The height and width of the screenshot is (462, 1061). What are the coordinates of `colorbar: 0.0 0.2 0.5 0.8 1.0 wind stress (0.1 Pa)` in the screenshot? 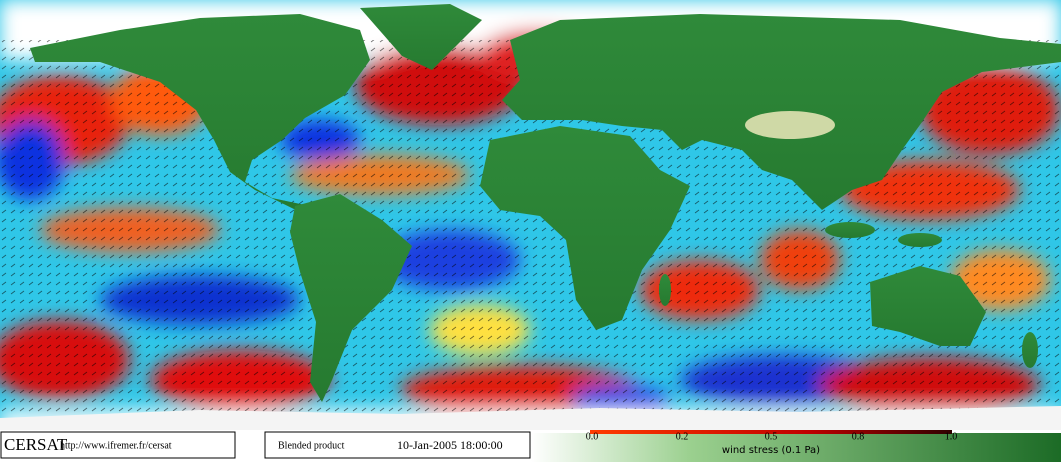 It's located at (796, 446).